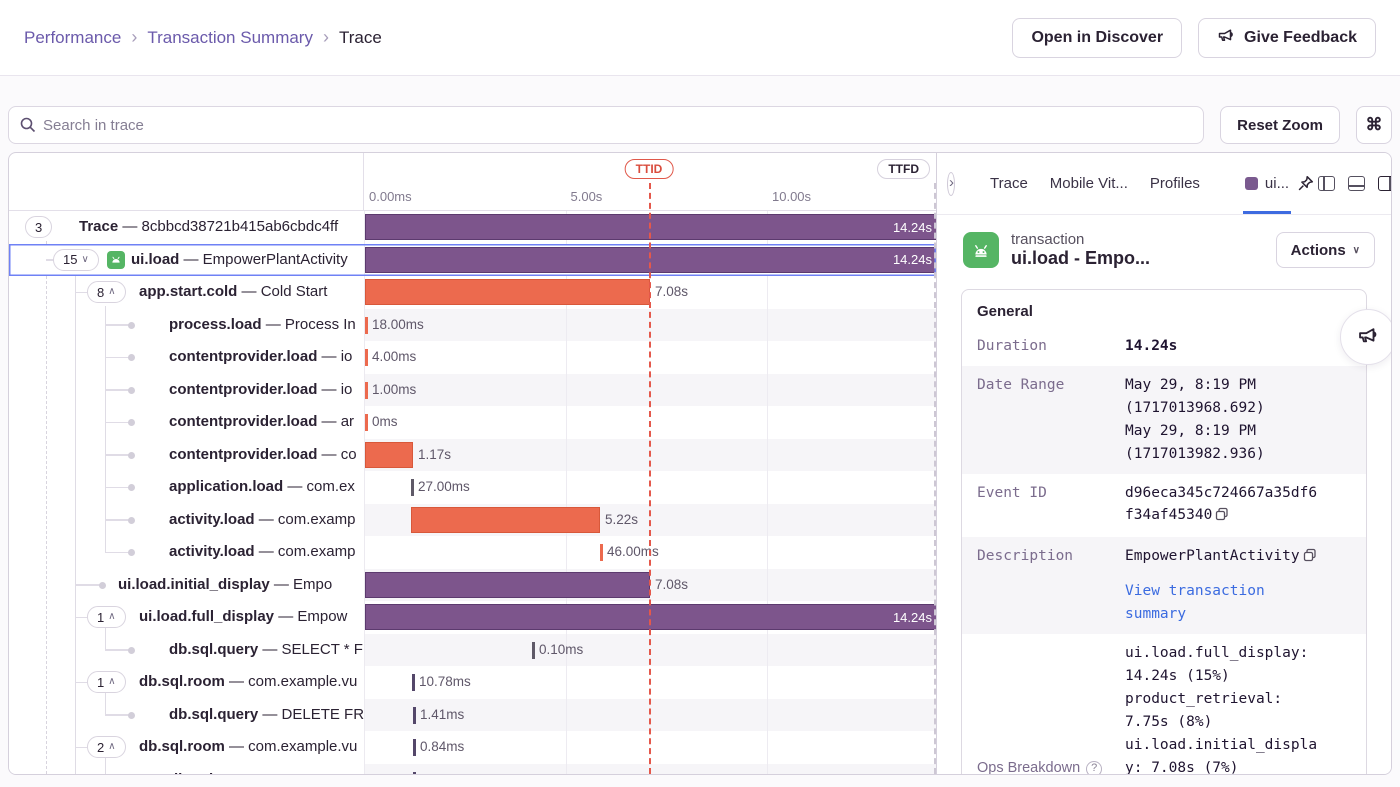 The width and height of the screenshot is (1400, 787). What do you see at coordinates (1151, 346) in the screenshot?
I see `value-line: 14.24s` at bounding box center [1151, 346].